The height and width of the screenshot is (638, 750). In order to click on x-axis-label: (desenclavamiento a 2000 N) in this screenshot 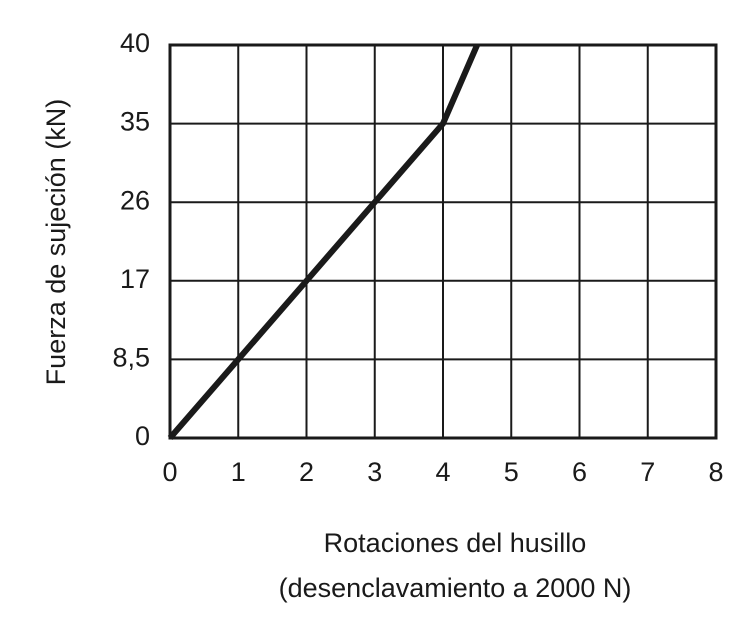, I will do `click(455, 588)`.